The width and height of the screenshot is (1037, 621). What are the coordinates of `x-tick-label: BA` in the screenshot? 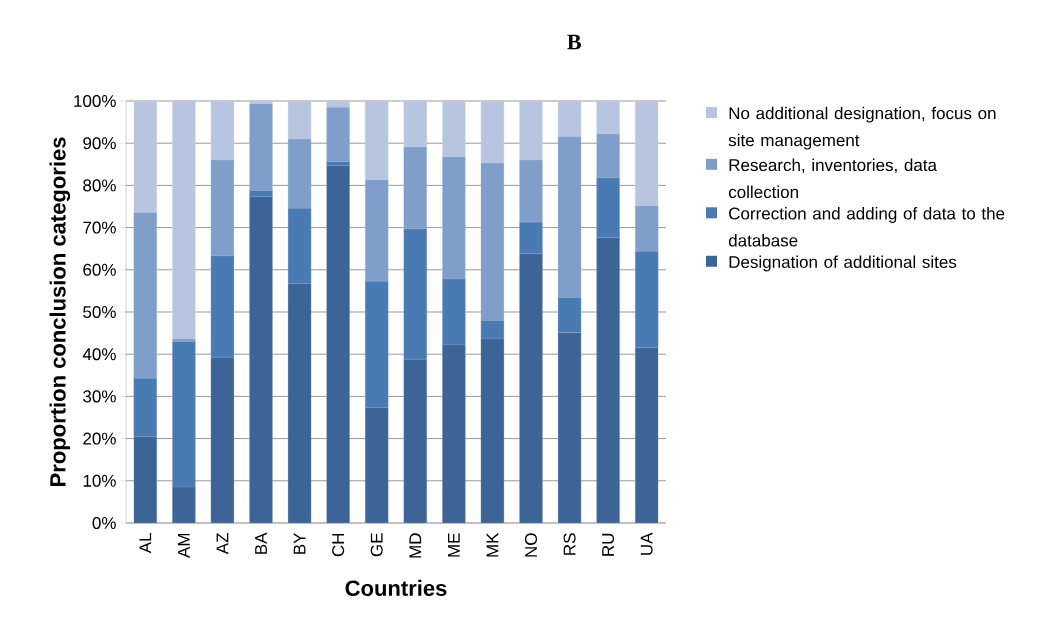 It's located at (261, 543).